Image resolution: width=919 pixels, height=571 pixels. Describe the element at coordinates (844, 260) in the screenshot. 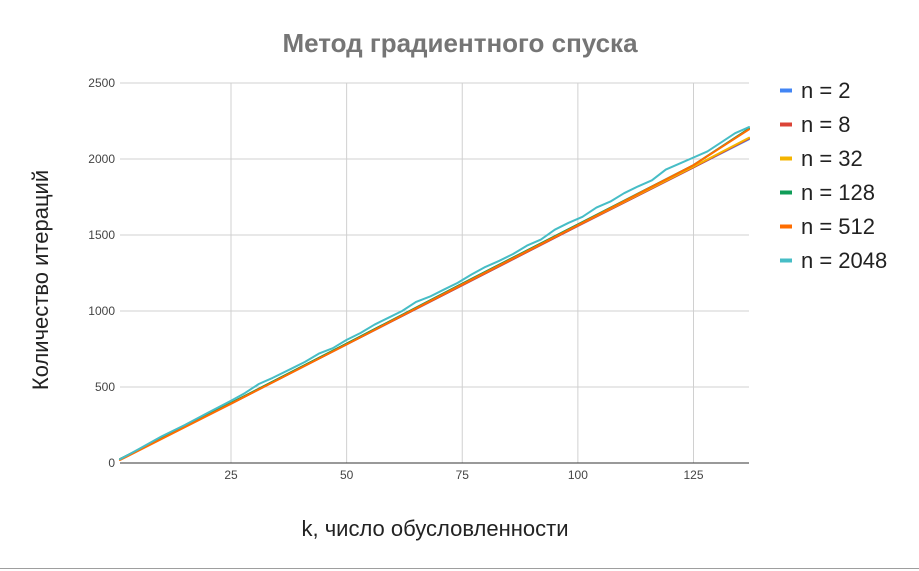

I see `legend-label: n = 2048` at that location.